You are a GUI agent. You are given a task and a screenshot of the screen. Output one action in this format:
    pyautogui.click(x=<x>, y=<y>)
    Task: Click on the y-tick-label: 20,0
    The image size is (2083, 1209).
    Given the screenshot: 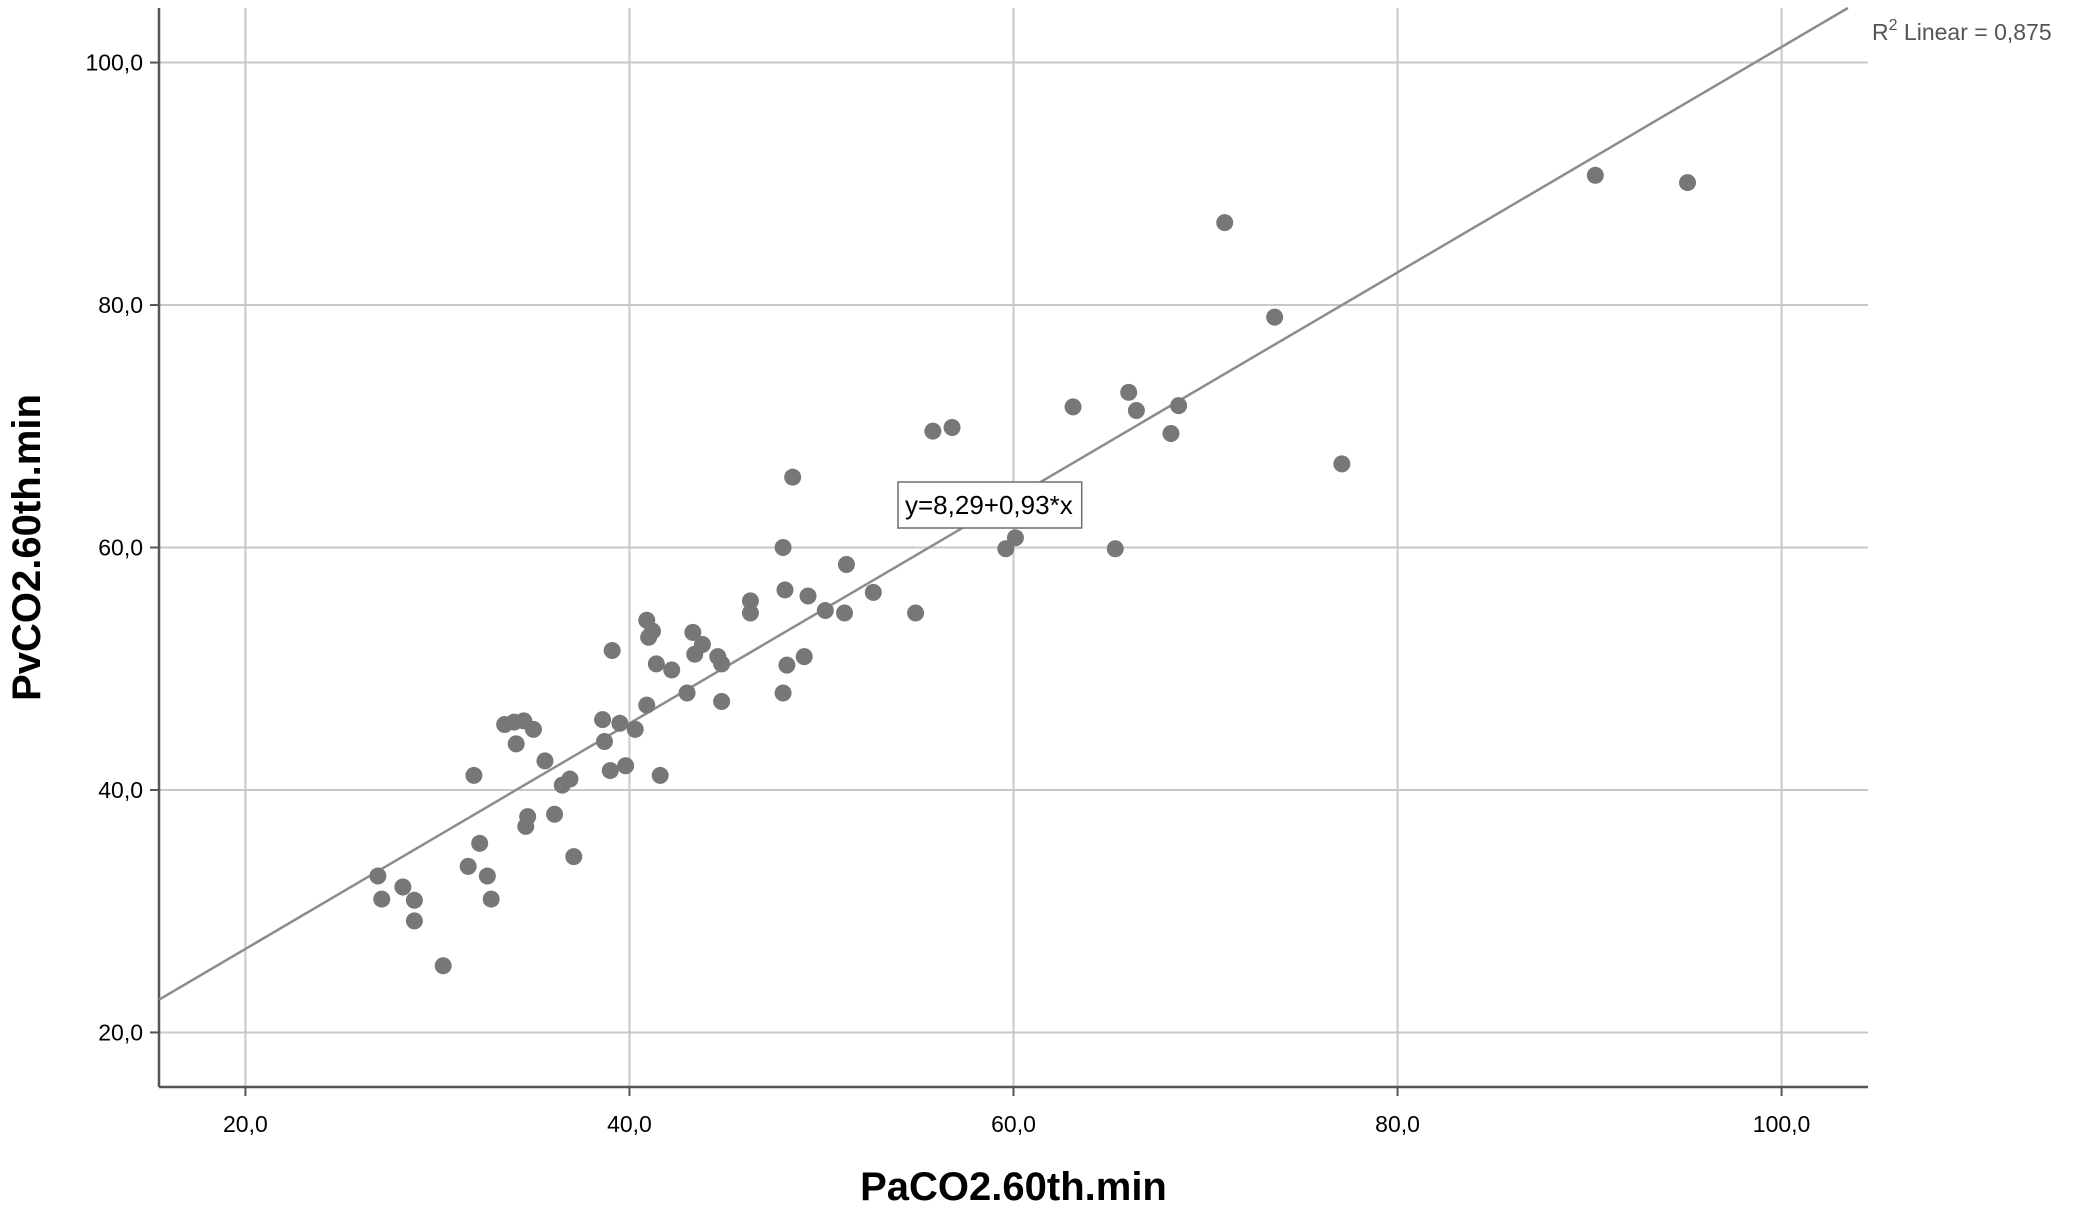 What is the action you would take?
    pyautogui.click(x=120, y=1032)
    